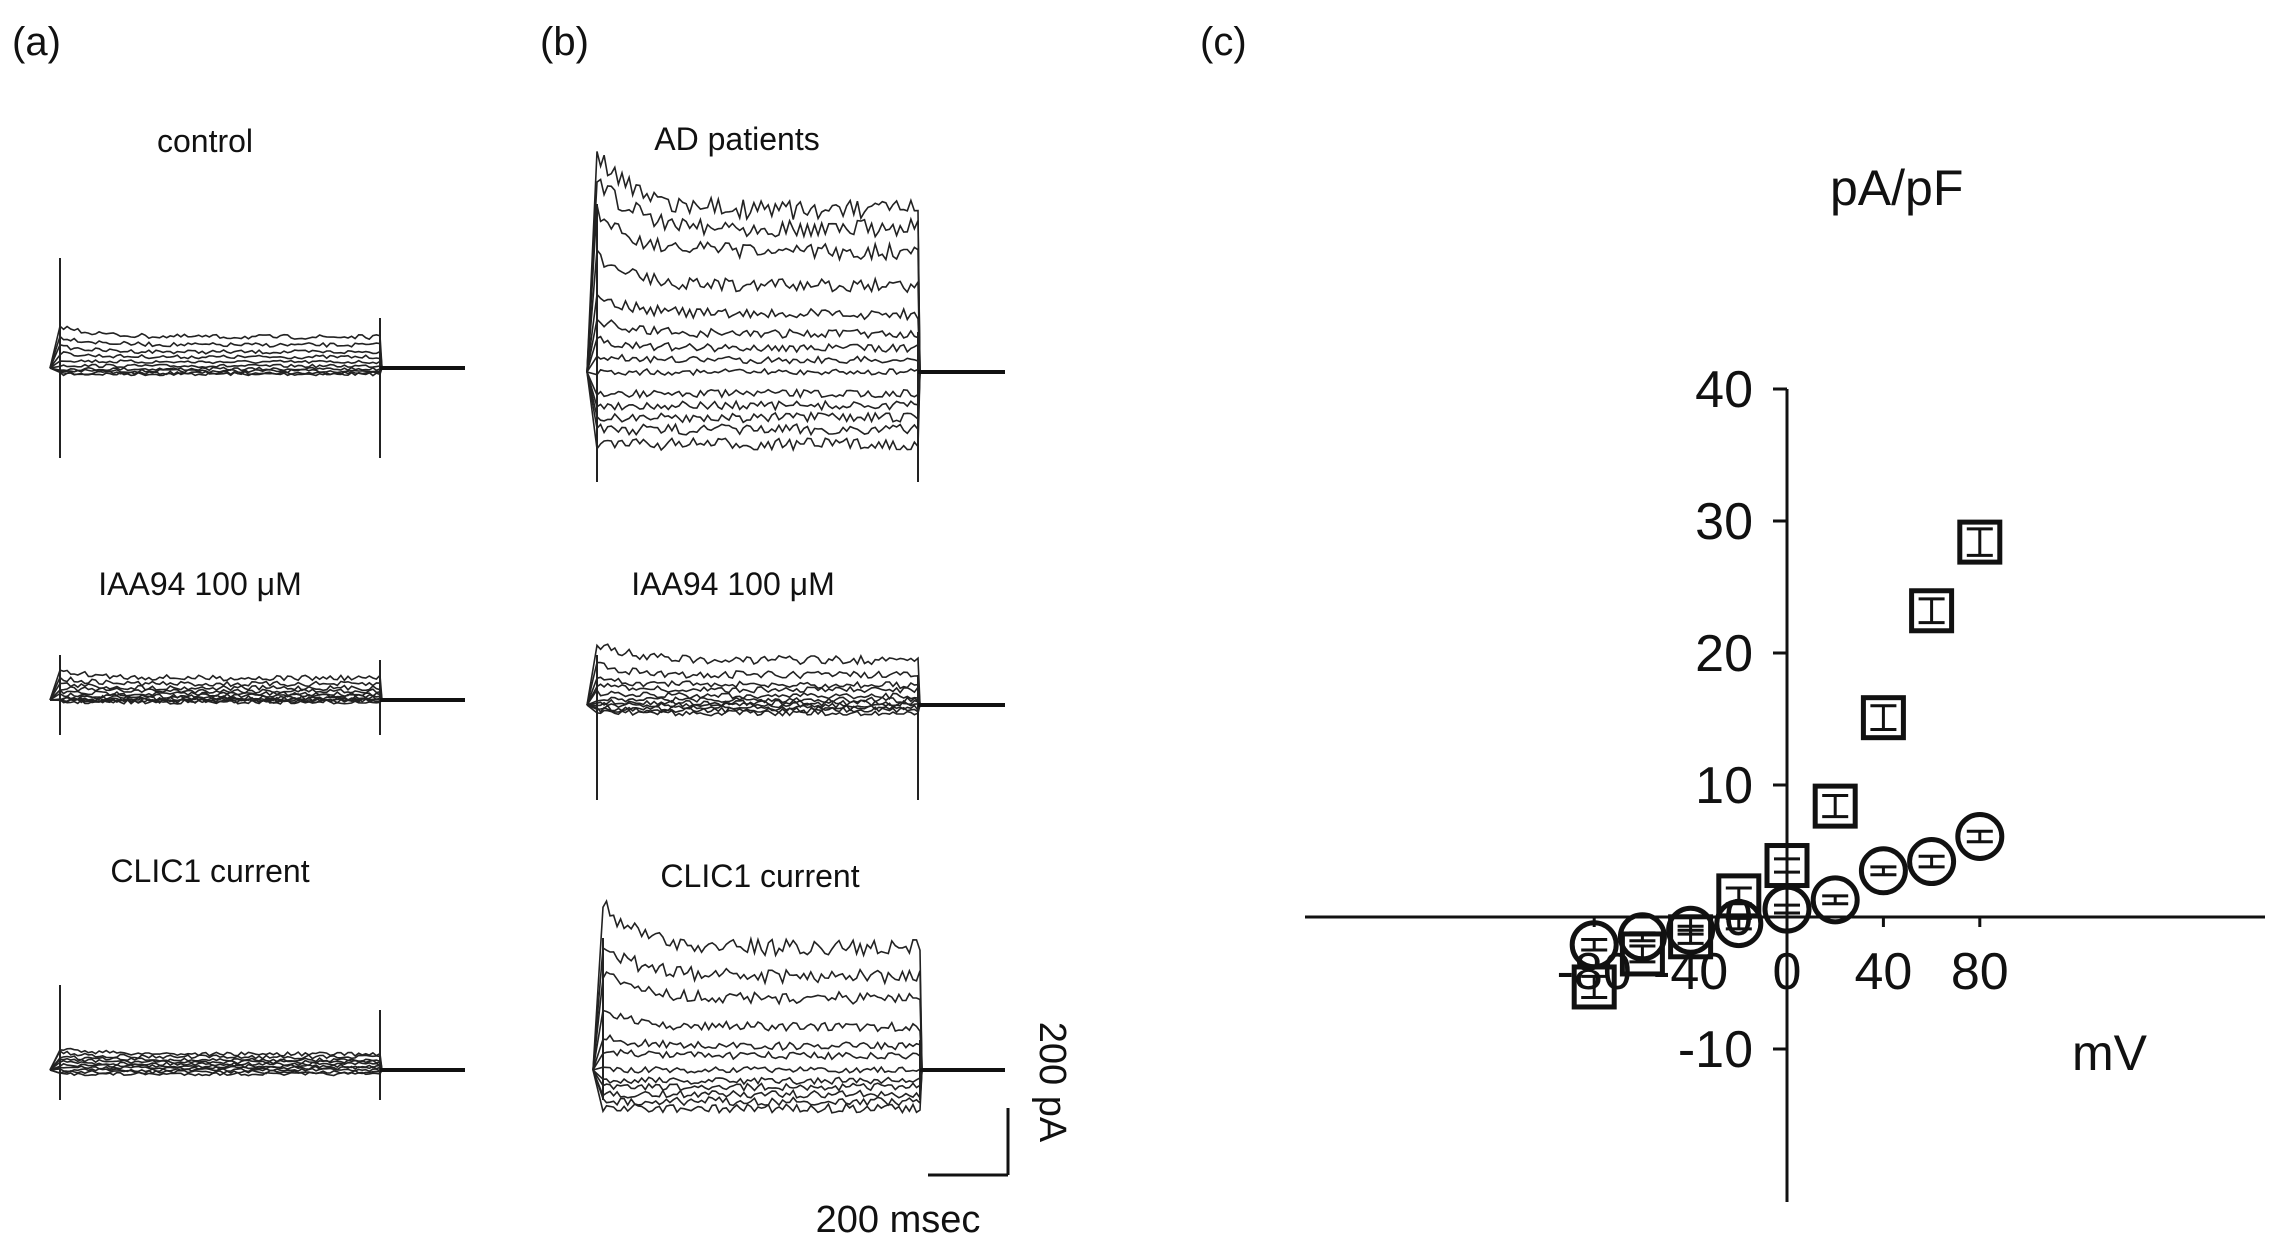 This screenshot has width=2273, height=1248. What do you see at coordinates (795, 721) in the screenshot?
I see `current-traces-b-iaa94` at bounding box center [795, 721].